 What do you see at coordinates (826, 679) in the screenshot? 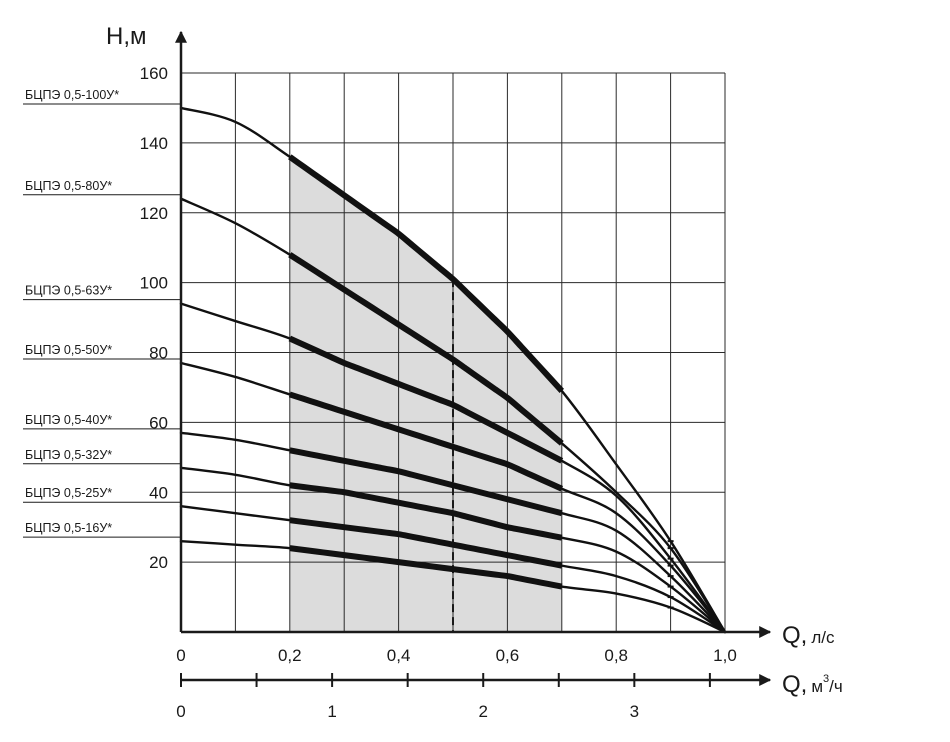
I see `secondary-x-axis-unit-sup: 3` at bounding box center [826, 679].